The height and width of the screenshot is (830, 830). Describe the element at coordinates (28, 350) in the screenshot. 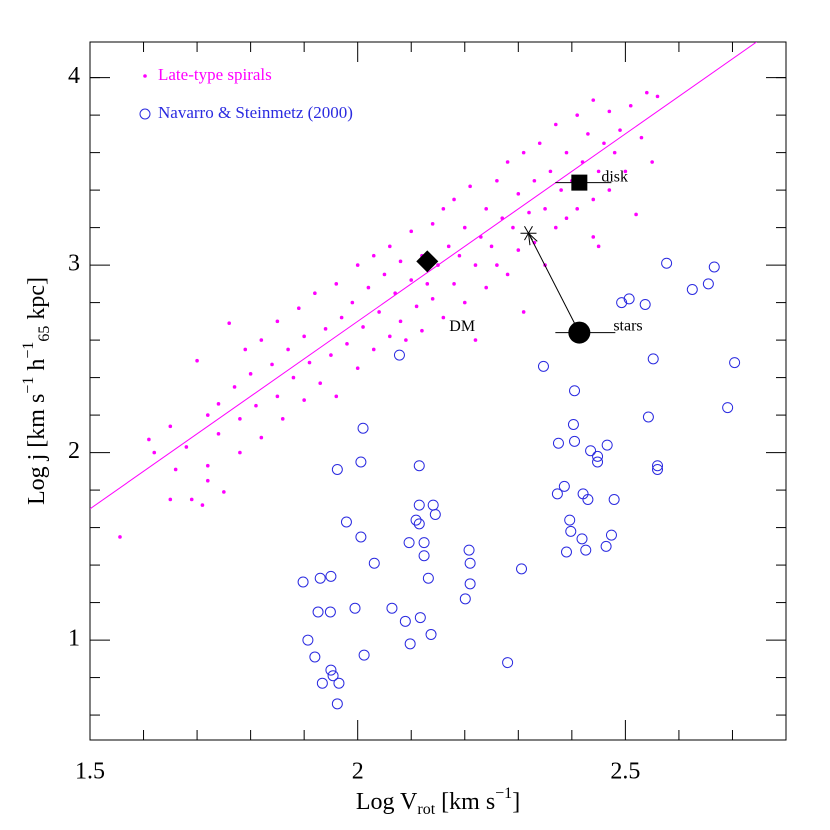

I see `y-axis-label-part: −1` at that location.